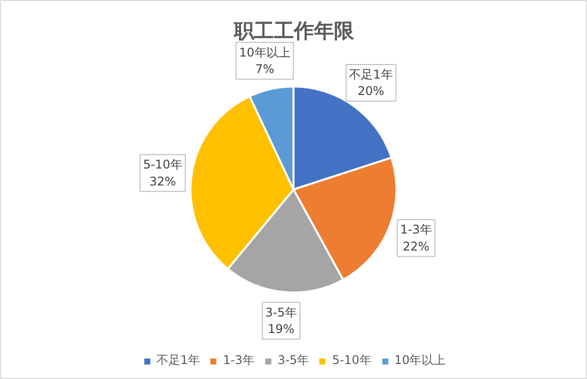 The width and height of the screenshot is (587, 379). Describe the element at coordinates (371, 91) in the screenshot. I see `data-label: 20%` at that location.